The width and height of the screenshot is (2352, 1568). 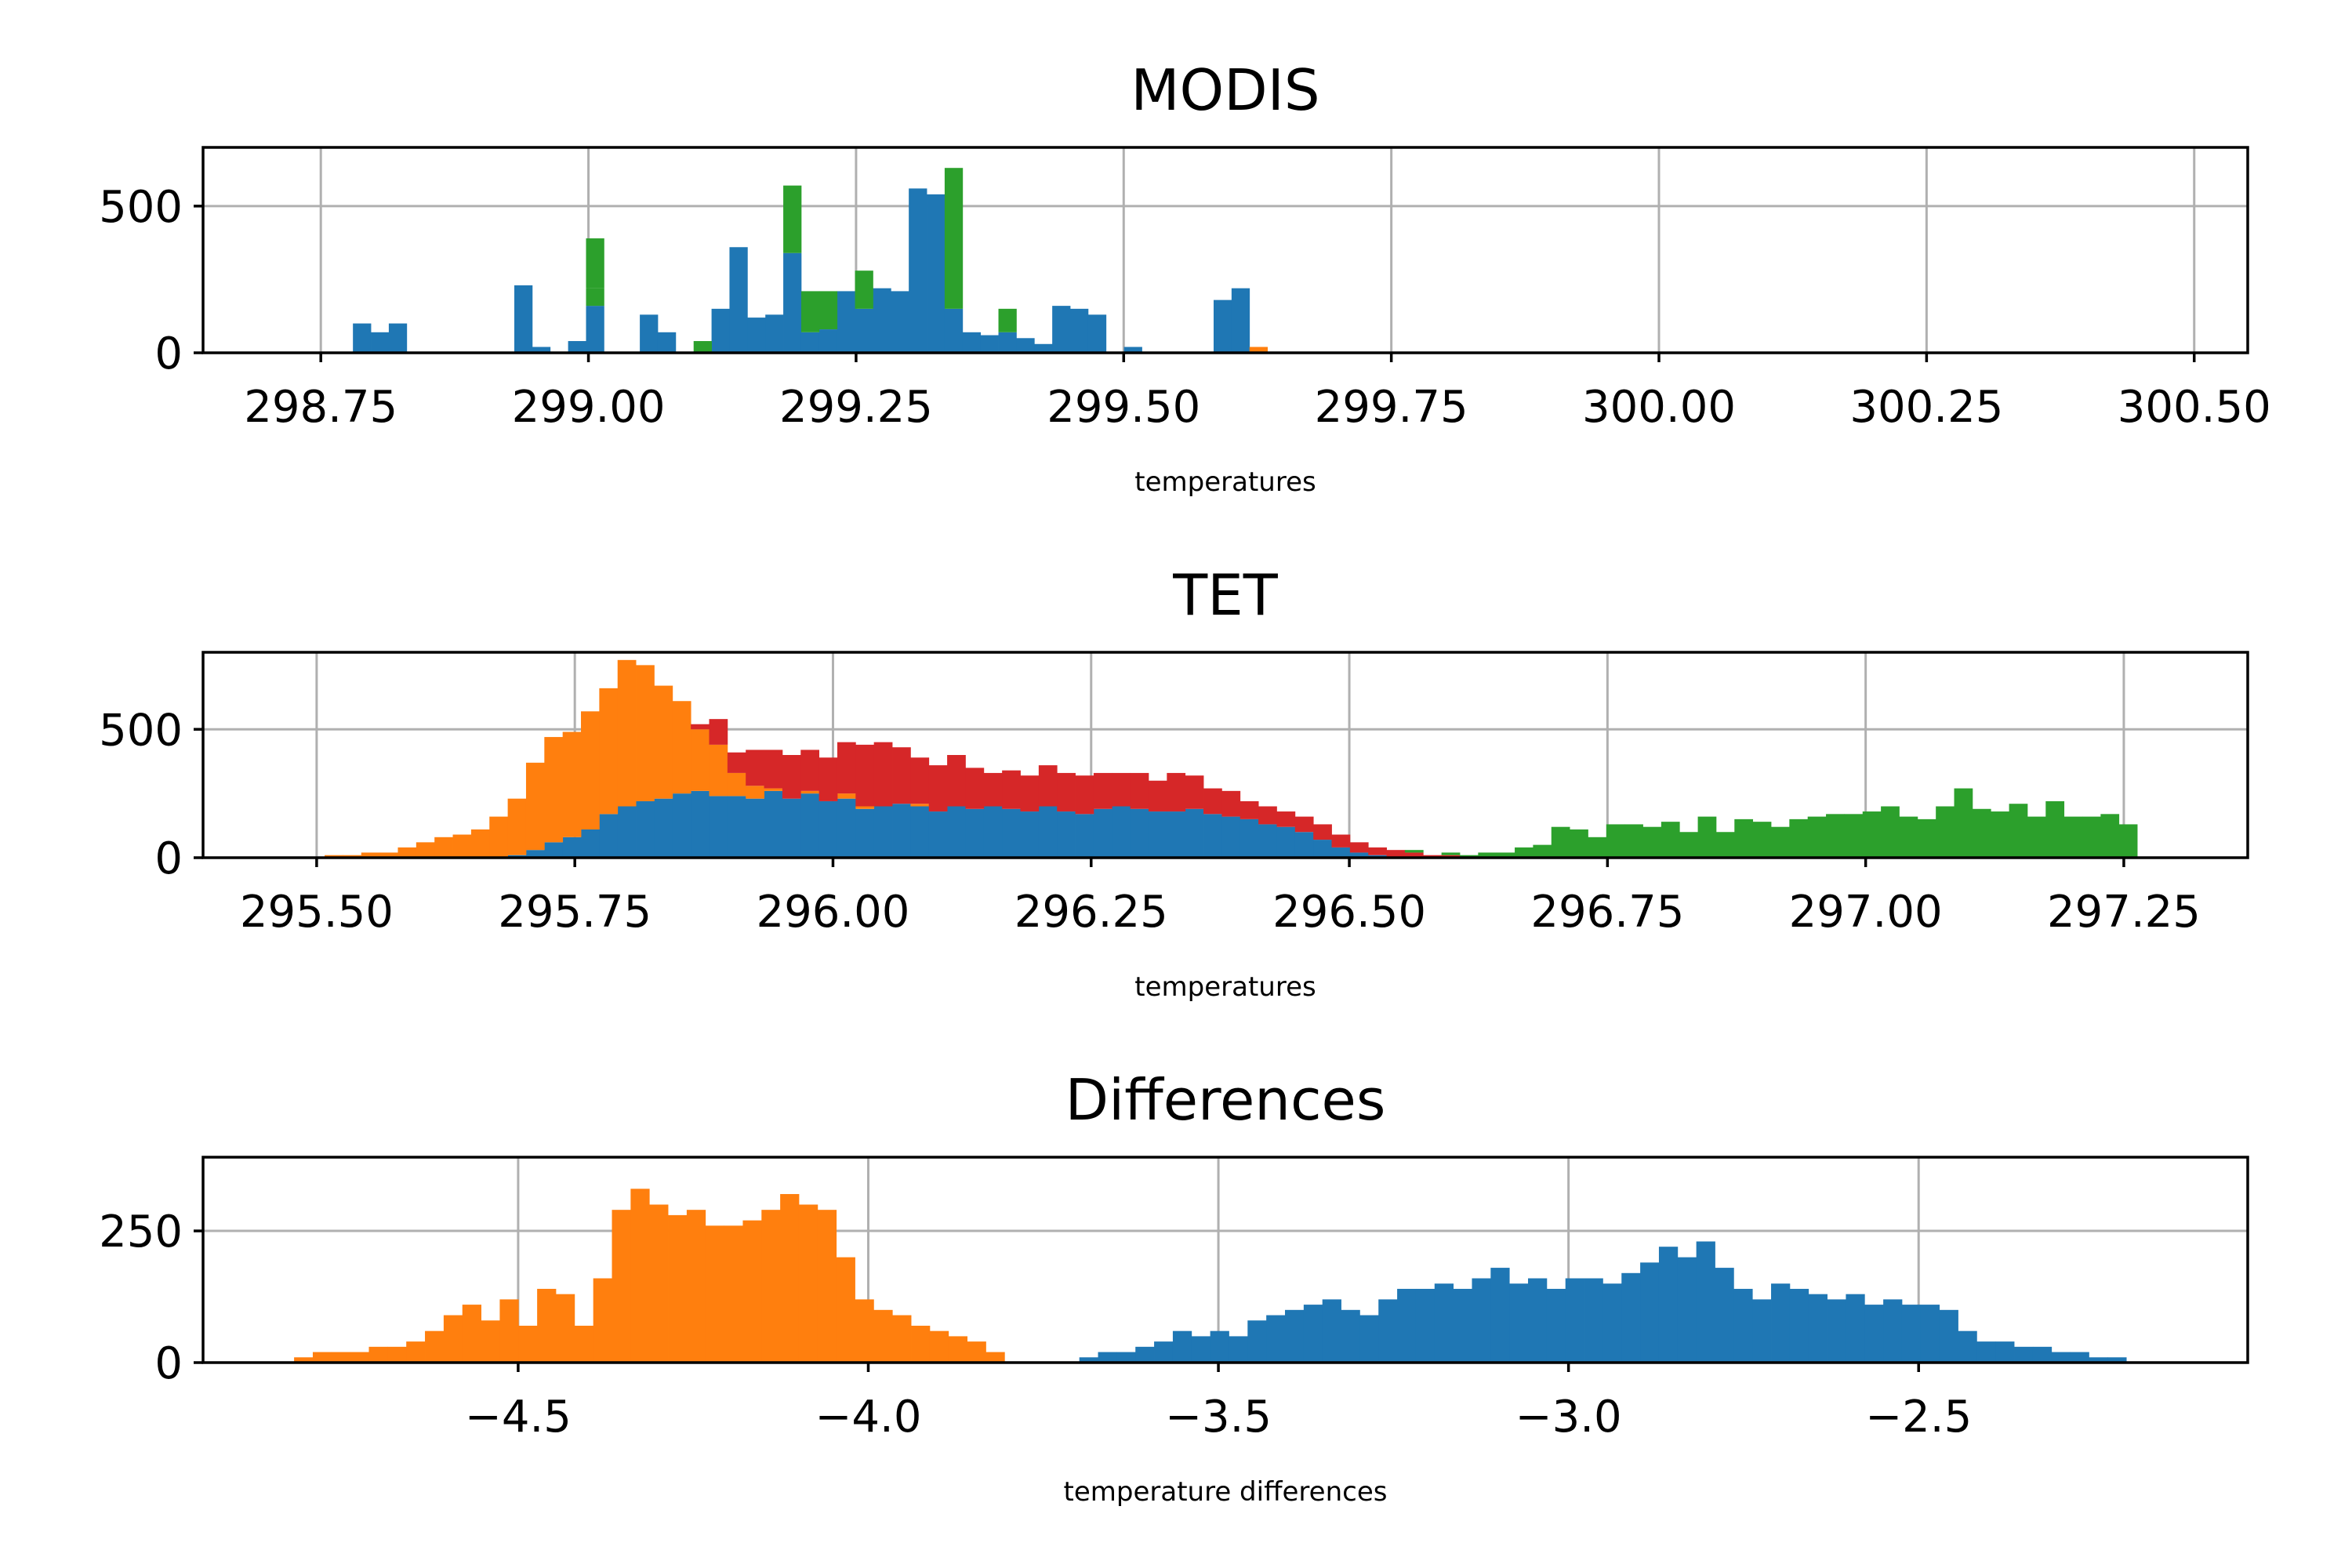 I want to click on tet-xtick-label: 297.00, so click(x=1866, y=913).